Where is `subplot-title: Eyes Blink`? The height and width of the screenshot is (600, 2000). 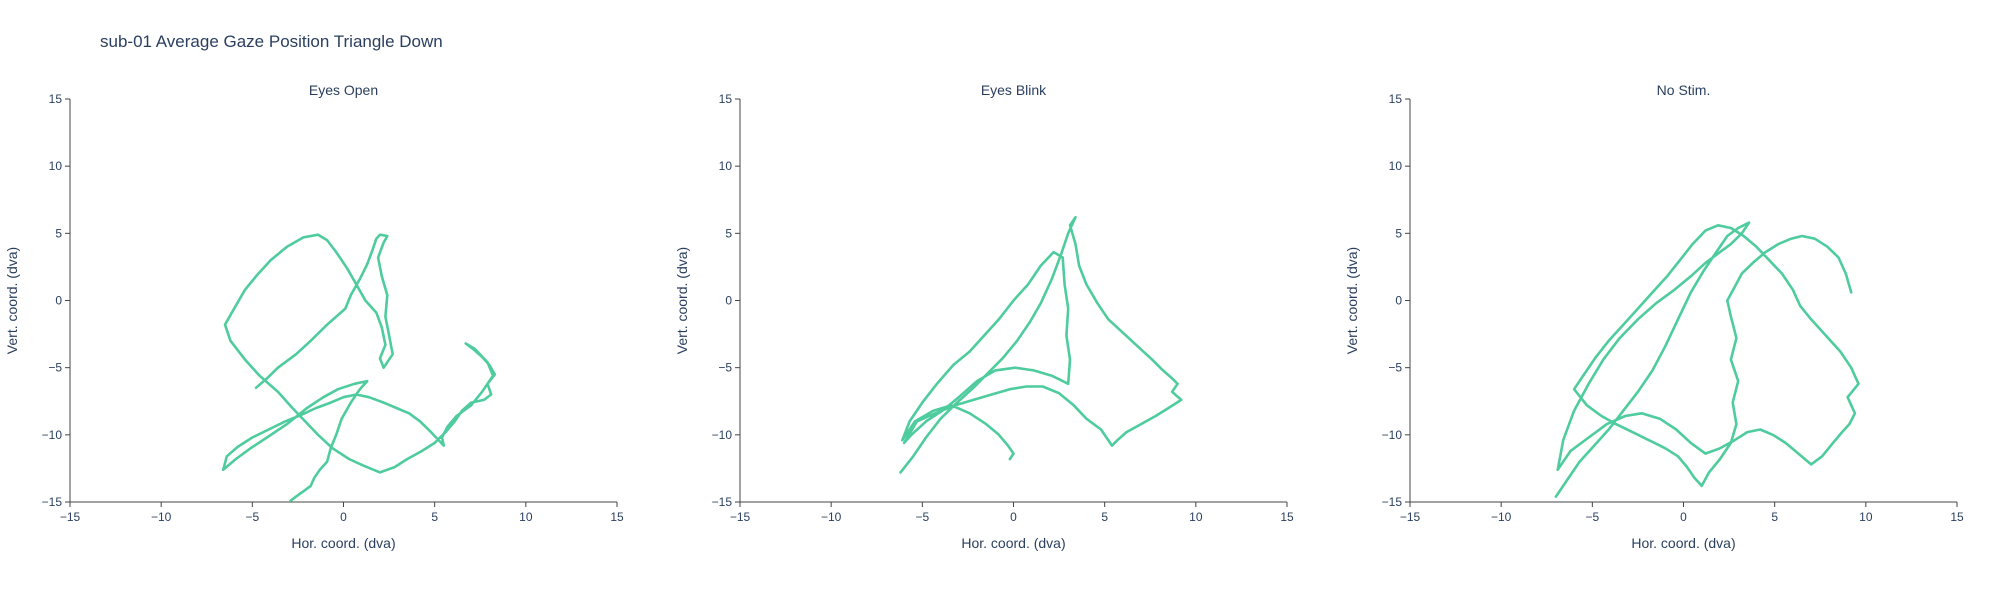
subplot-title: Eyes Blink is located at coordinates (1014, 90).